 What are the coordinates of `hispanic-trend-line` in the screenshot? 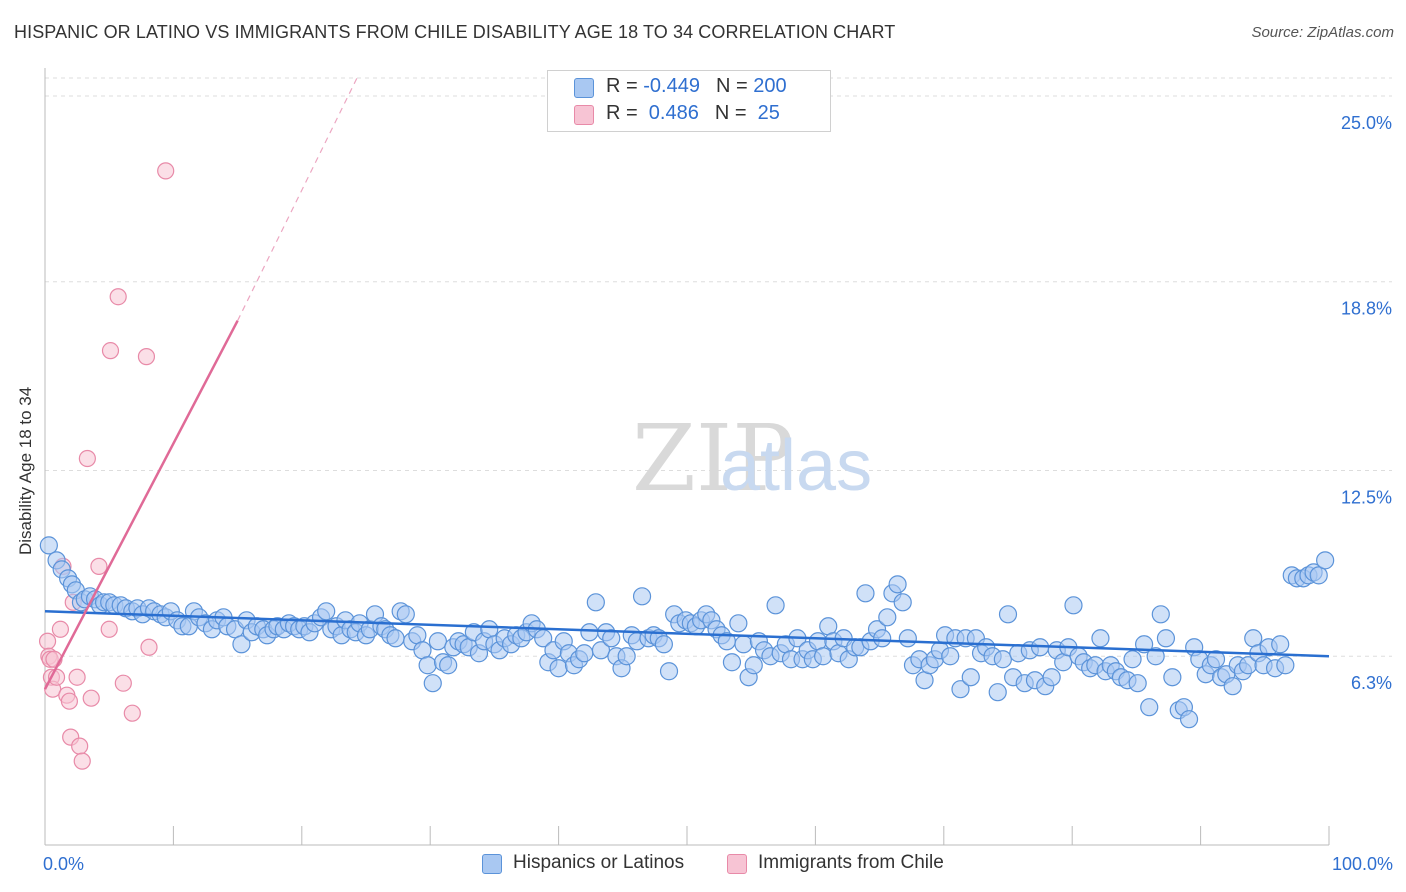 It's located at (687, 634).